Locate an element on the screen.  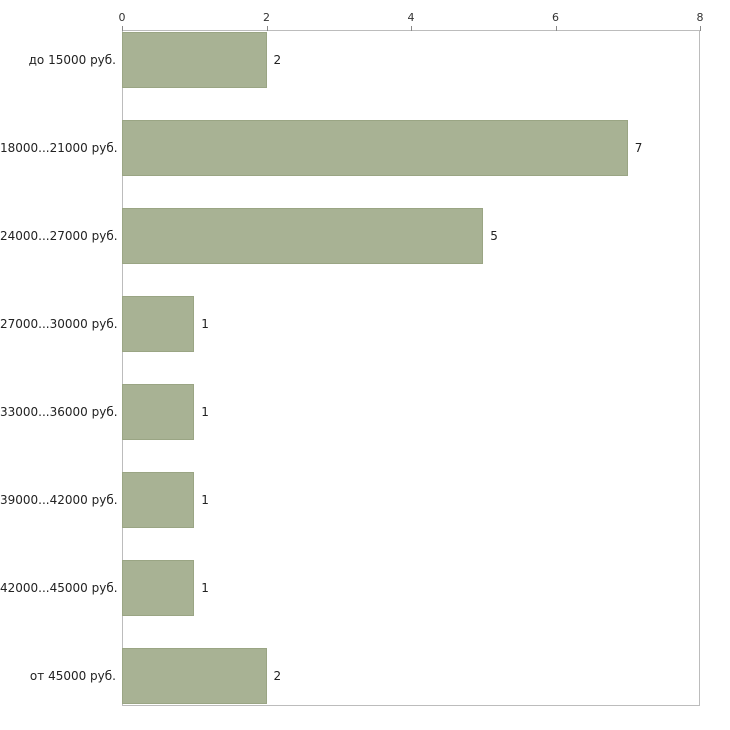
category-label: 18000...21000 руб. is located at coordinates (59, 148).